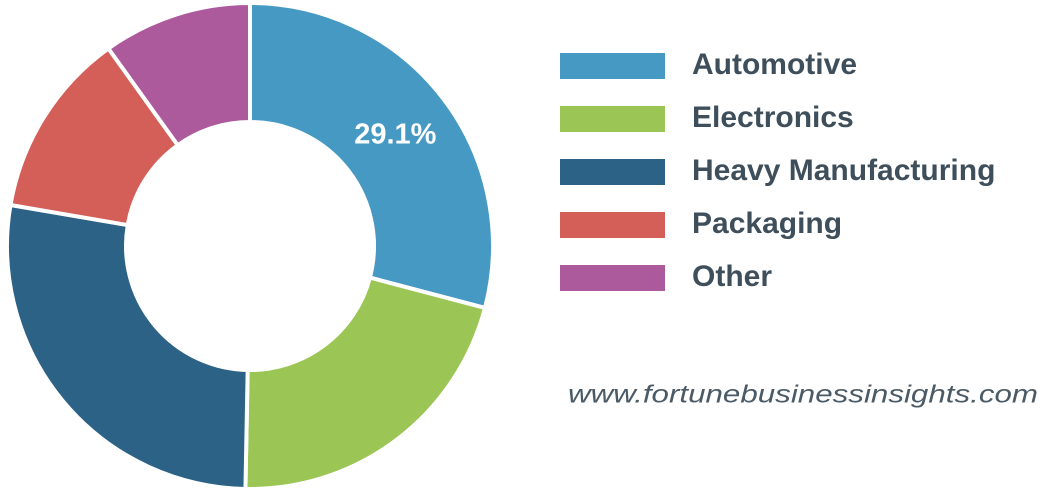 The image size is (1042, 493). Describe the element at coordinates (767, 223) in the screenshot. I see `legend-label: Packaging` at that location.